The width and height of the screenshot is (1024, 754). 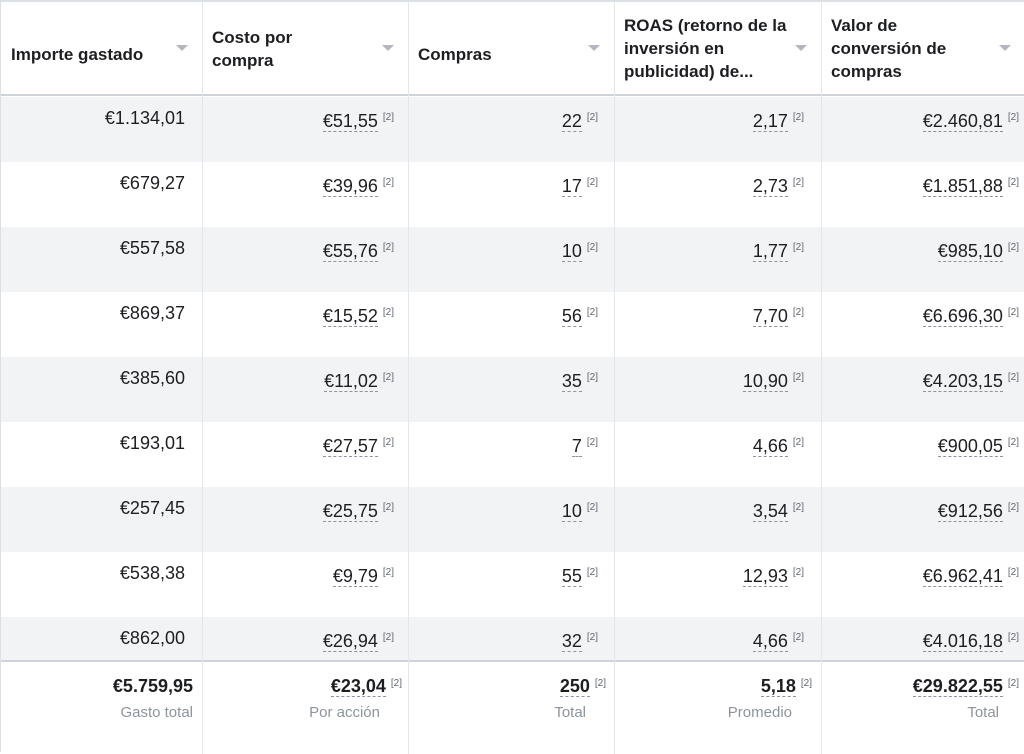 I want to click on table-row: €538,38 €9,79 [2] 55 [2] 12,93 [2] €6.962,41 [2], so click(x=512, y=584).